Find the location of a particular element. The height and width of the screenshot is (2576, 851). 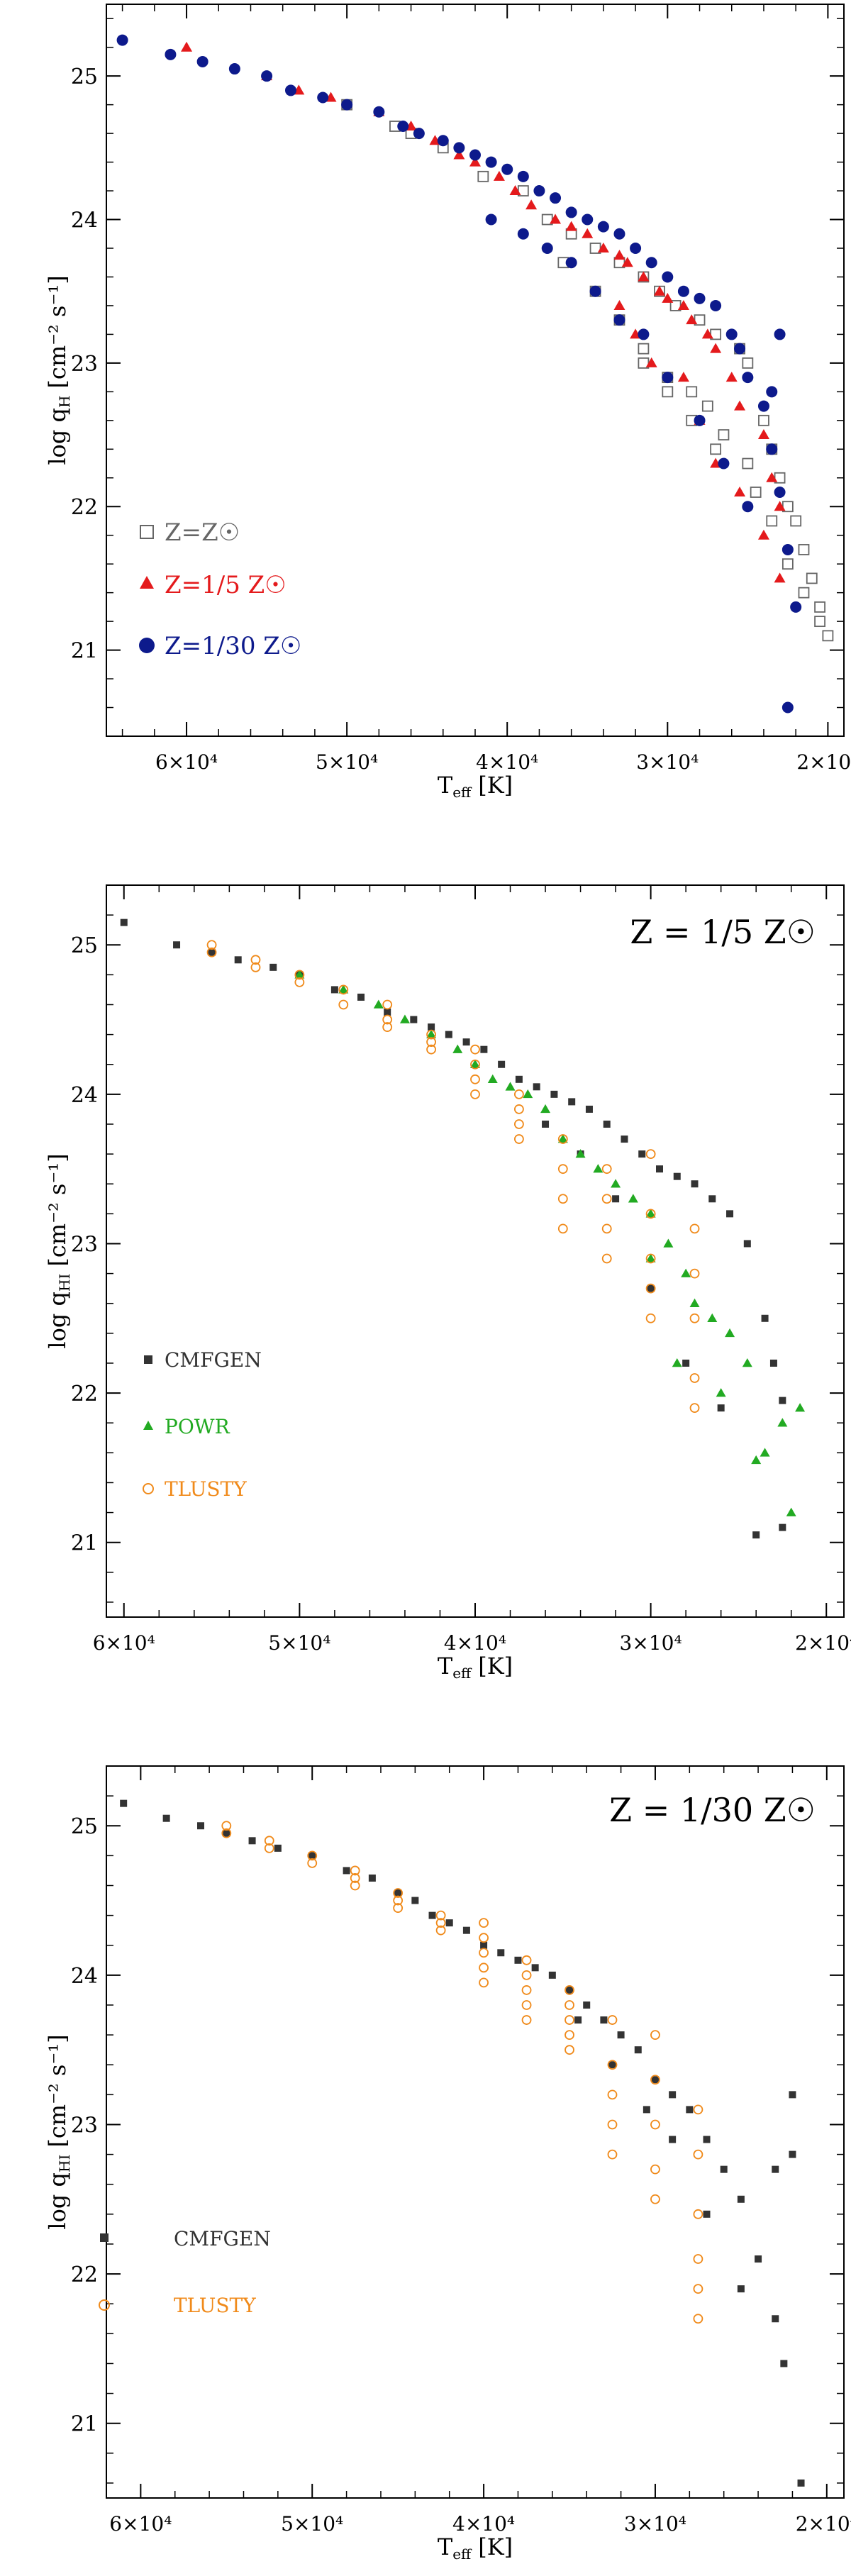

panel-2-ylabel-main: log q is located at coordinates (57, 1320).